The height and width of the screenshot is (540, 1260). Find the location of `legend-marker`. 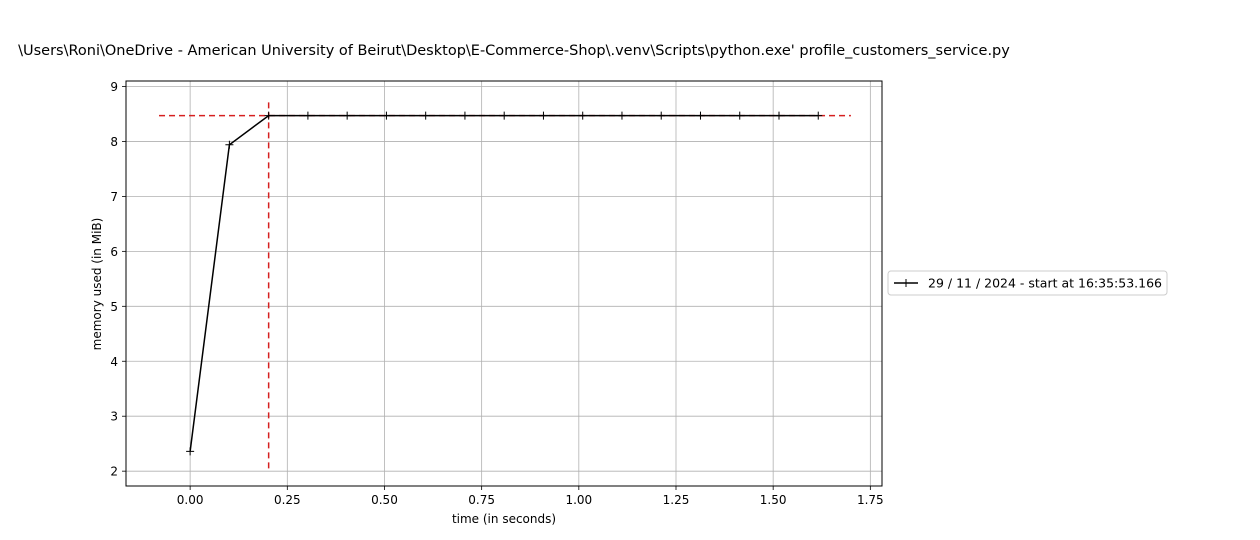

legend-marker is located at coordinates (906, 283).